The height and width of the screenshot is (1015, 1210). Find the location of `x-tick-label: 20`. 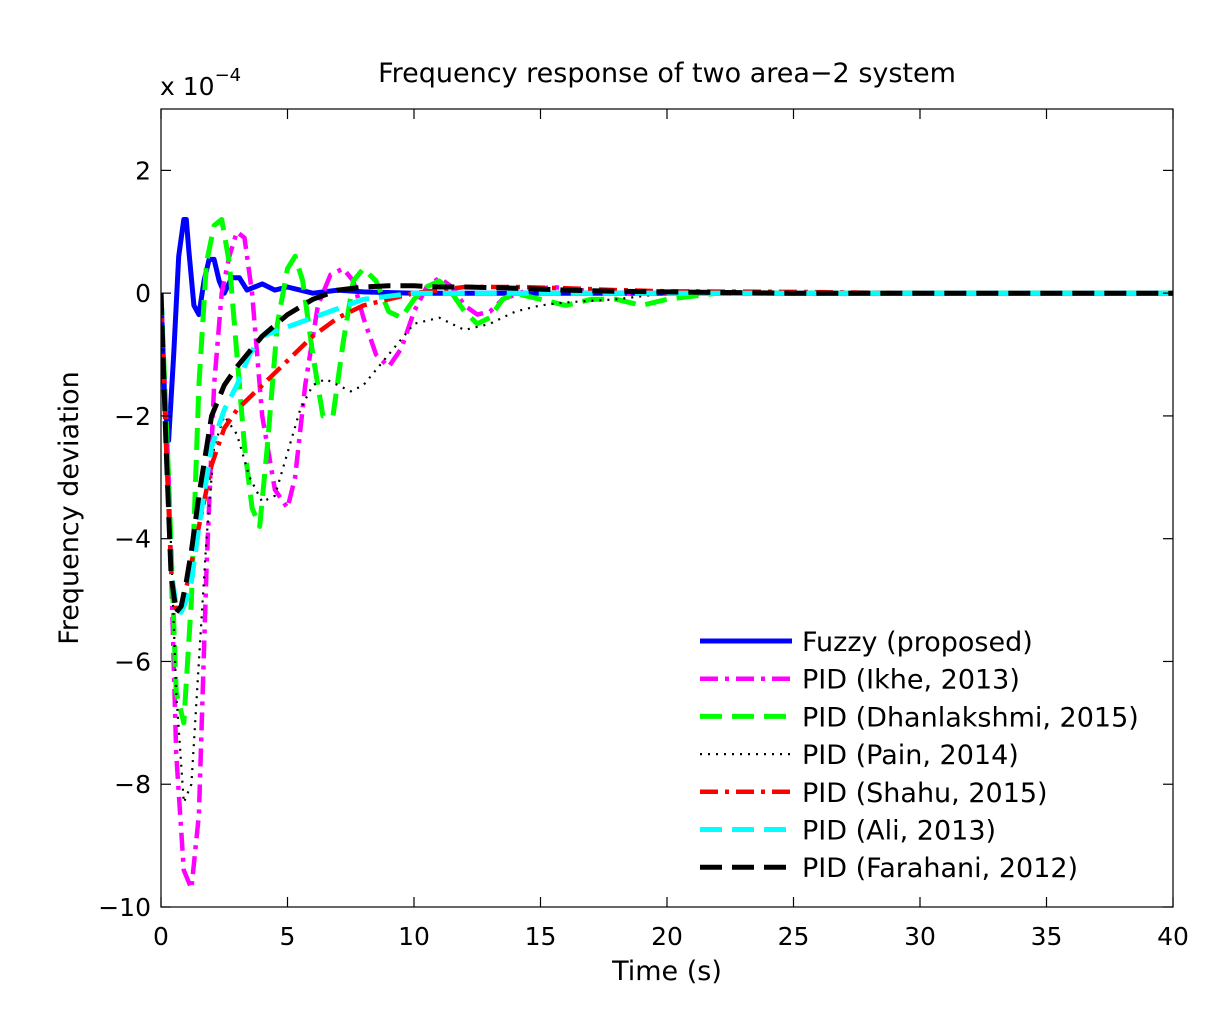

x-tick-label: 20 is located at coordinates (667, 936).